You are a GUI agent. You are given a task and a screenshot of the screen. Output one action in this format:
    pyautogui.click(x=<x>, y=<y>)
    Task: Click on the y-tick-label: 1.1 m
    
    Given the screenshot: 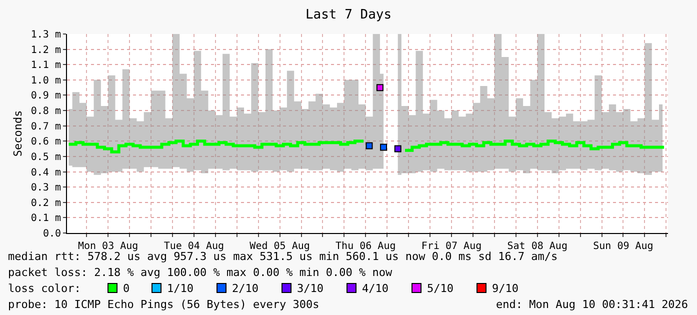 What is the action you would take?
    pyautogui.click(x=45, y=66)
    